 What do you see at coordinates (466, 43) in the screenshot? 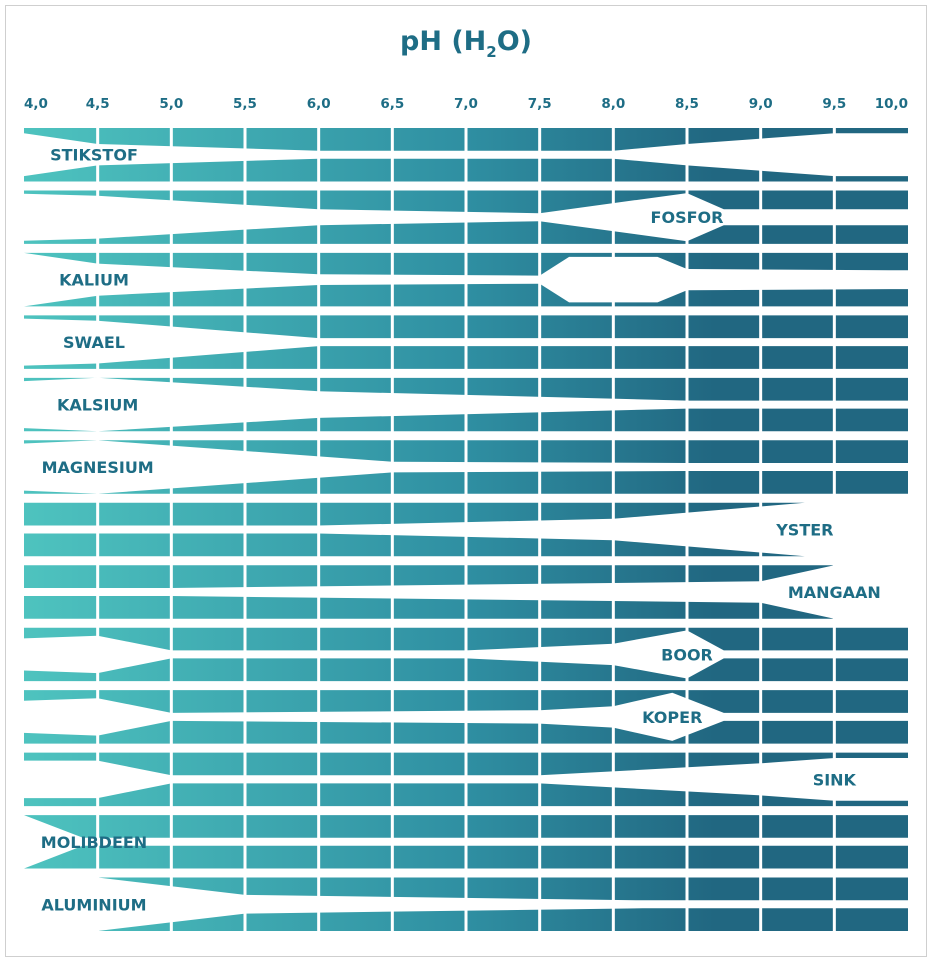
I see `chart-title: pH (H2O)` at bounding box center [466, 43].